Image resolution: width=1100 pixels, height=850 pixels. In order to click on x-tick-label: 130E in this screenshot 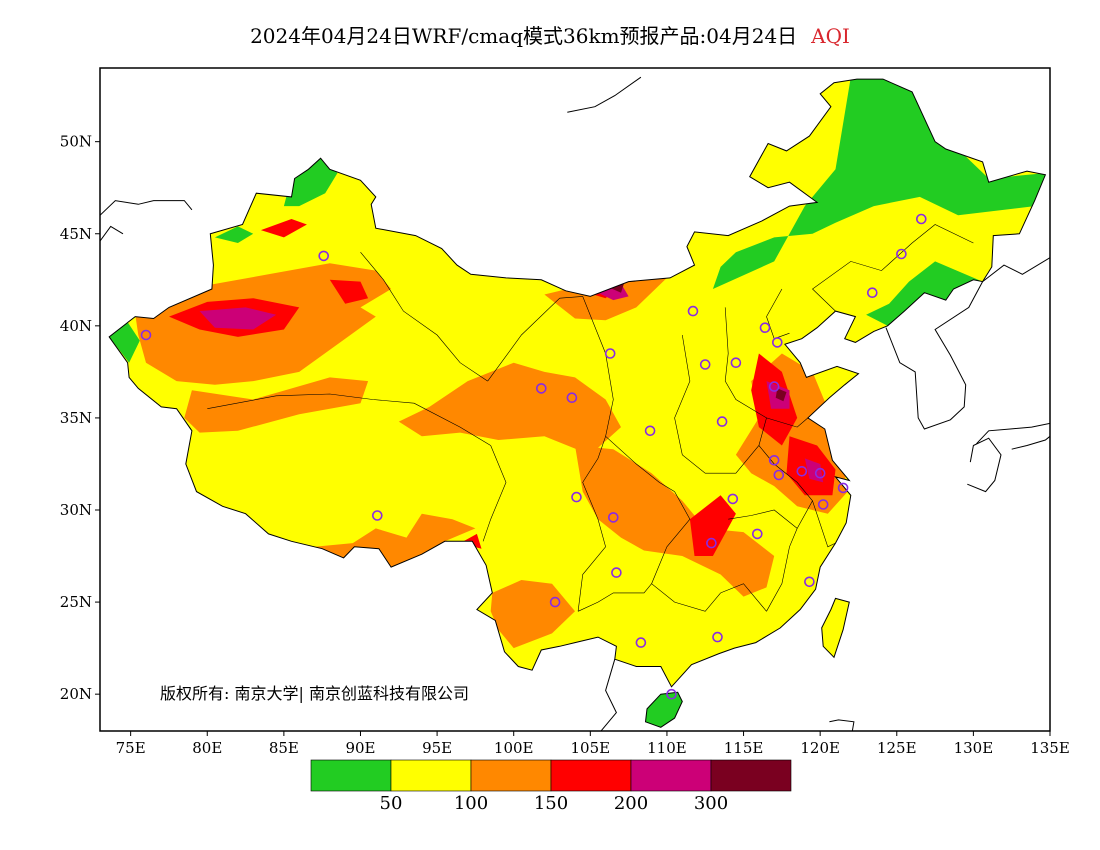, I will do `click(974, 748)`.